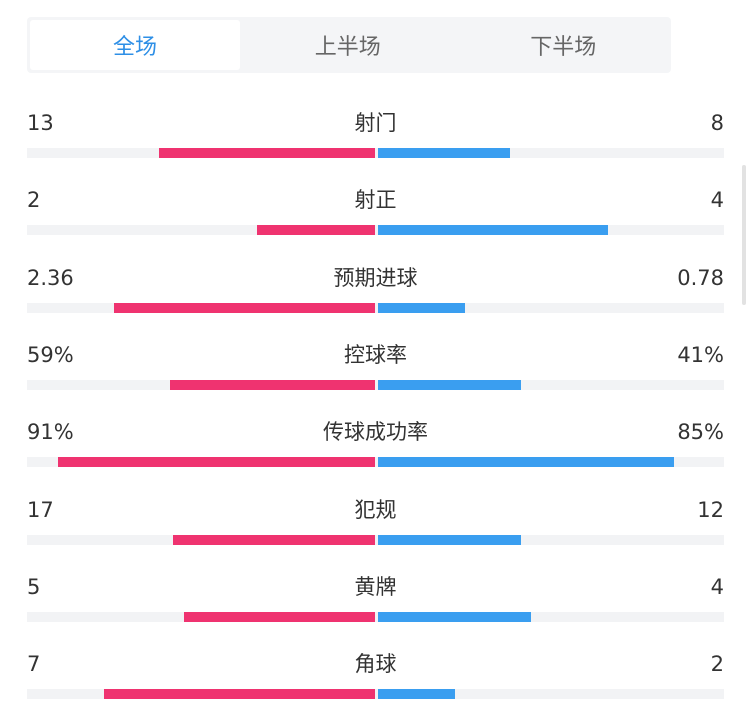 The height and width of the screenshot is (712, 750). Describe the element at coordinates (375, 604) in the screenshot. I see `stat-row: 5 黄牌 4` at that location.